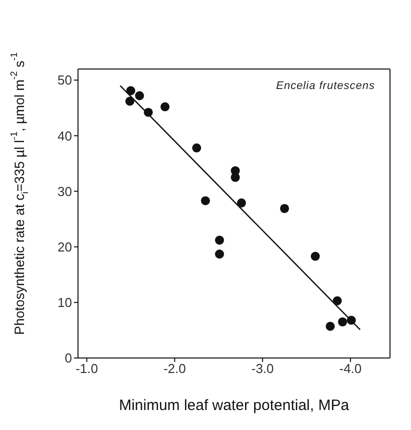 The image size is (411, 430). Describe the element at coordinates (65, 191) in the screenshot. I see `y-tick-label: 30` at that location.